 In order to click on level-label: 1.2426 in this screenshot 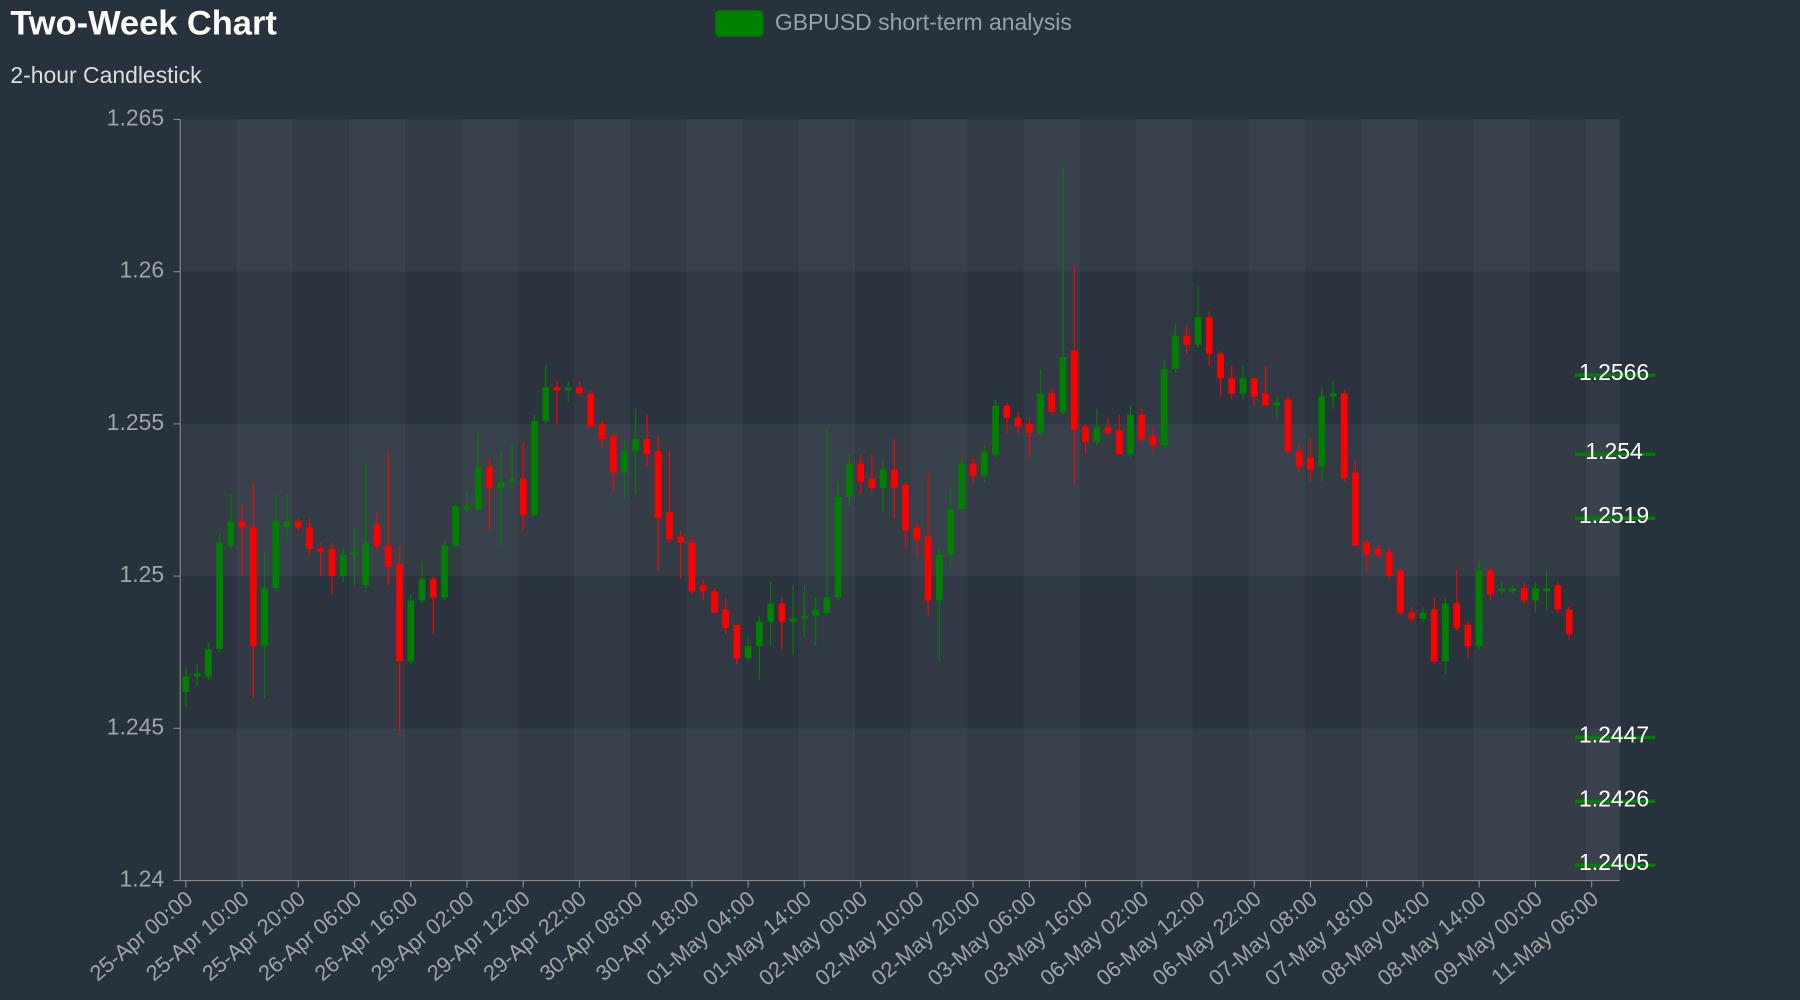, I will do `click(1614, 798)`.